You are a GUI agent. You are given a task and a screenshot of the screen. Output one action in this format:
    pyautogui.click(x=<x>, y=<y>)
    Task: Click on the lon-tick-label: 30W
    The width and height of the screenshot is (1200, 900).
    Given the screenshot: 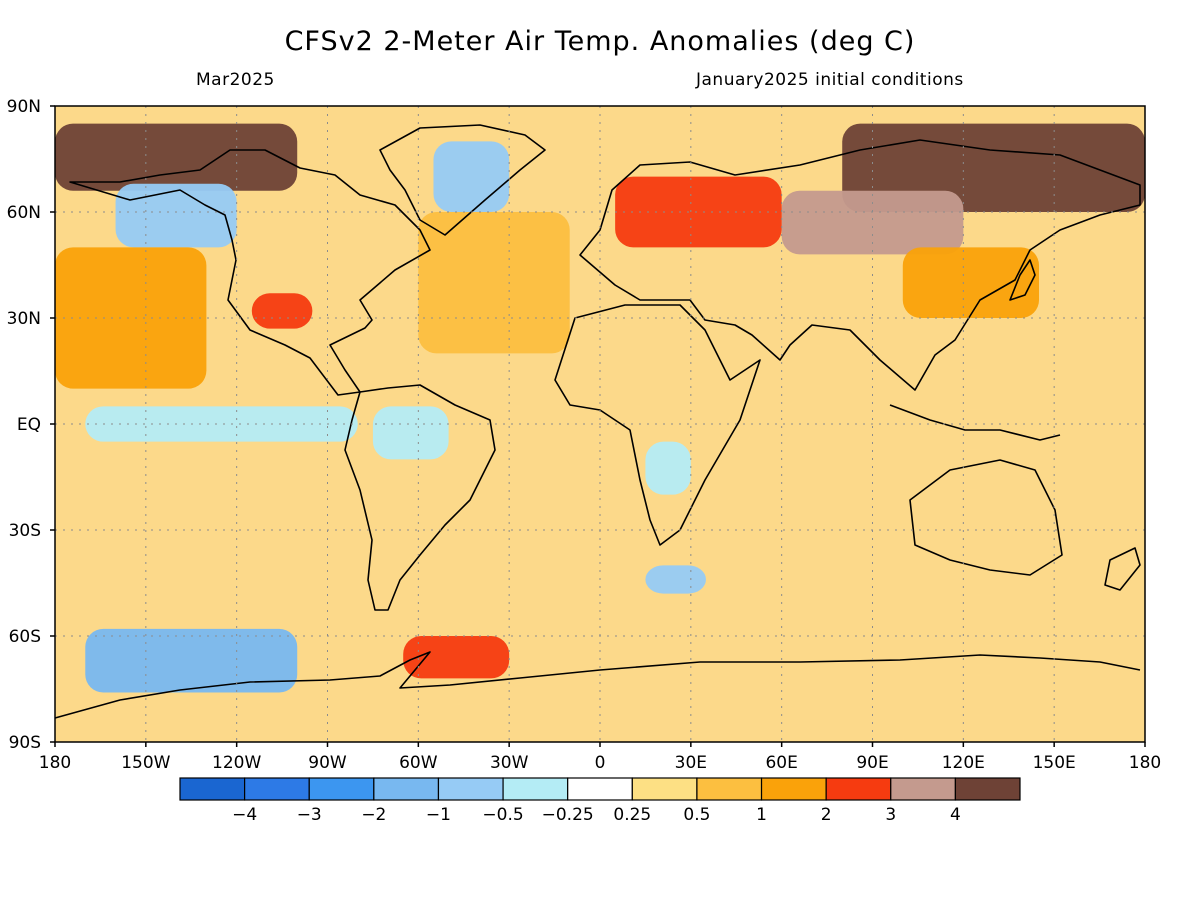 What is the action you would take?
    pyautogui.click(x=509, y=763)
    